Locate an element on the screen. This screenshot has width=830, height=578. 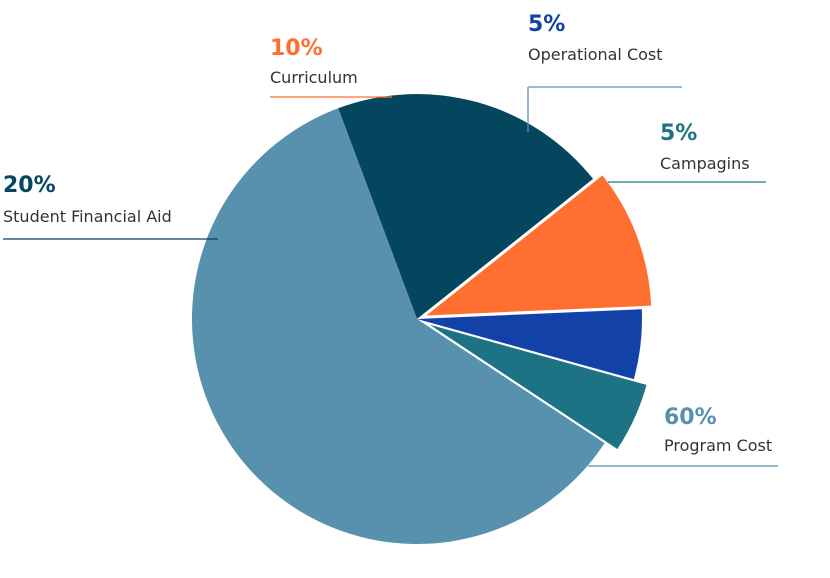
slice-percent-program-cost: 60% is located at coordinates (690, 417).